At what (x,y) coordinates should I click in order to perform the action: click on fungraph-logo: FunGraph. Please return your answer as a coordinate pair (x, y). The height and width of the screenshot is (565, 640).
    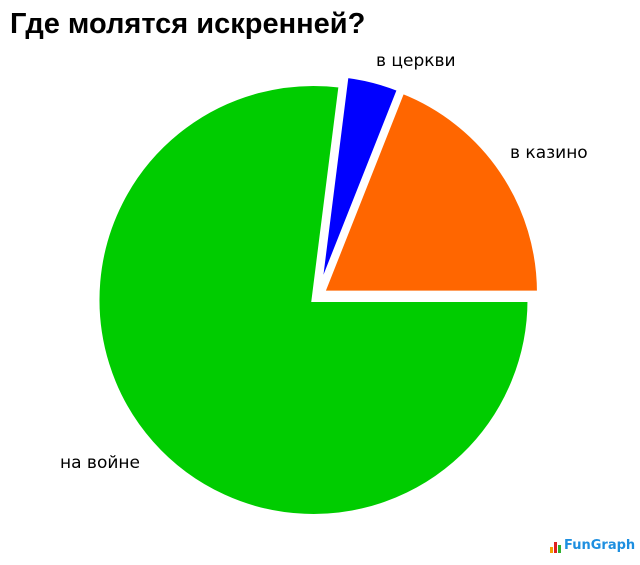
    Looking at the image, I should click on (592, 545).